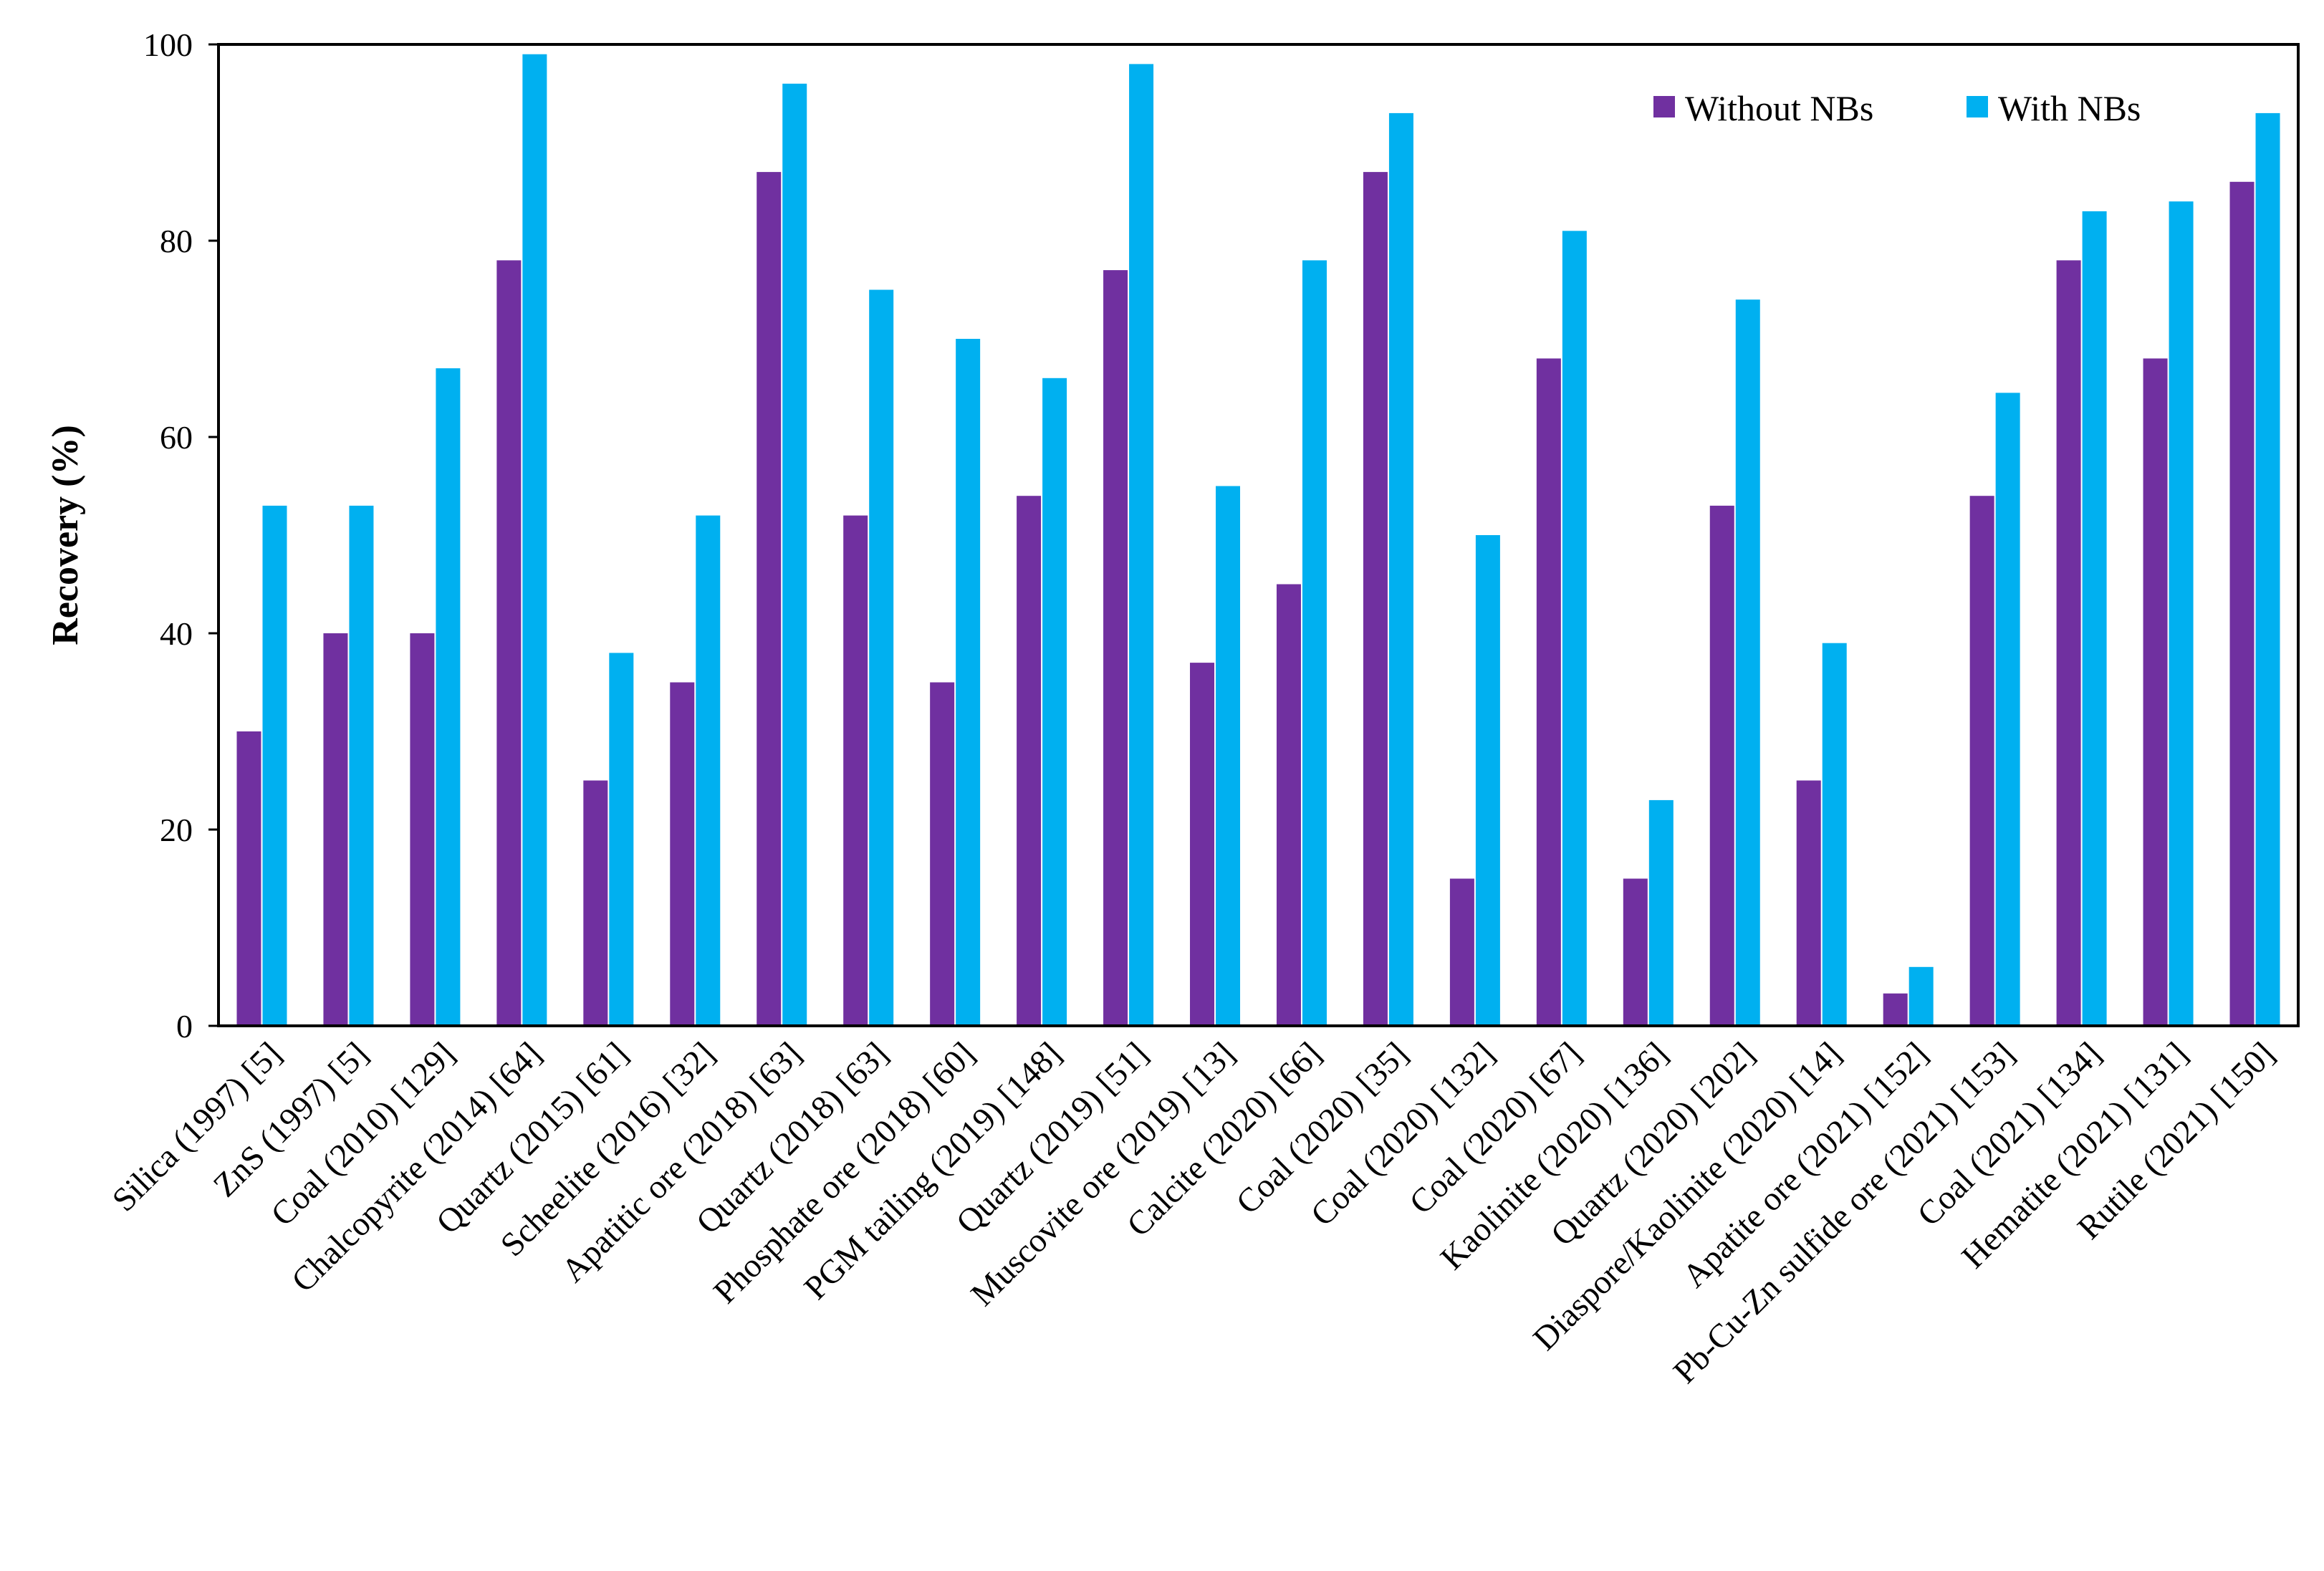  Describe the element at coordinates (176, 634) in the screenshot. I see `y-tick-label: 40` at that location.